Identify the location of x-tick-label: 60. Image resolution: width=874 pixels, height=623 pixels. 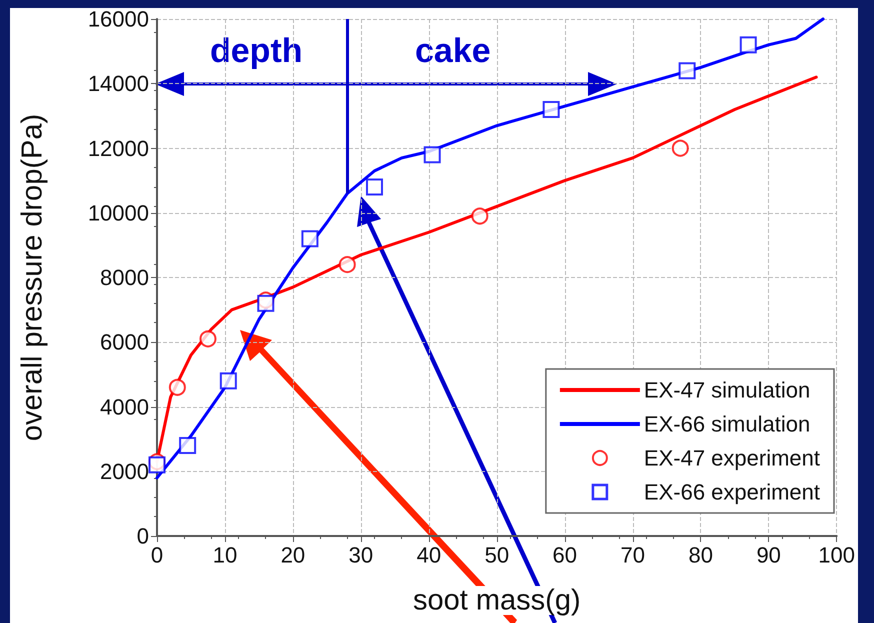
(565, 555).